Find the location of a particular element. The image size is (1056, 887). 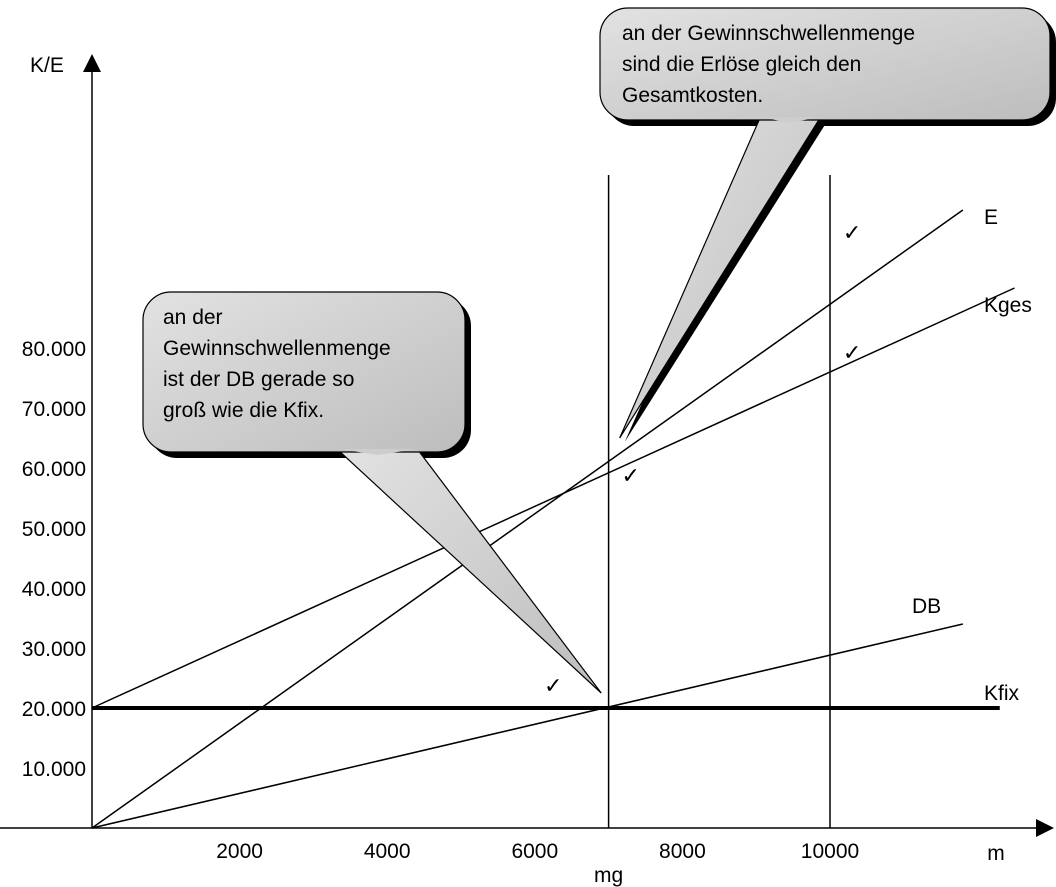

series-label-kfix: Kfix is located at coordinates (1002, 693).